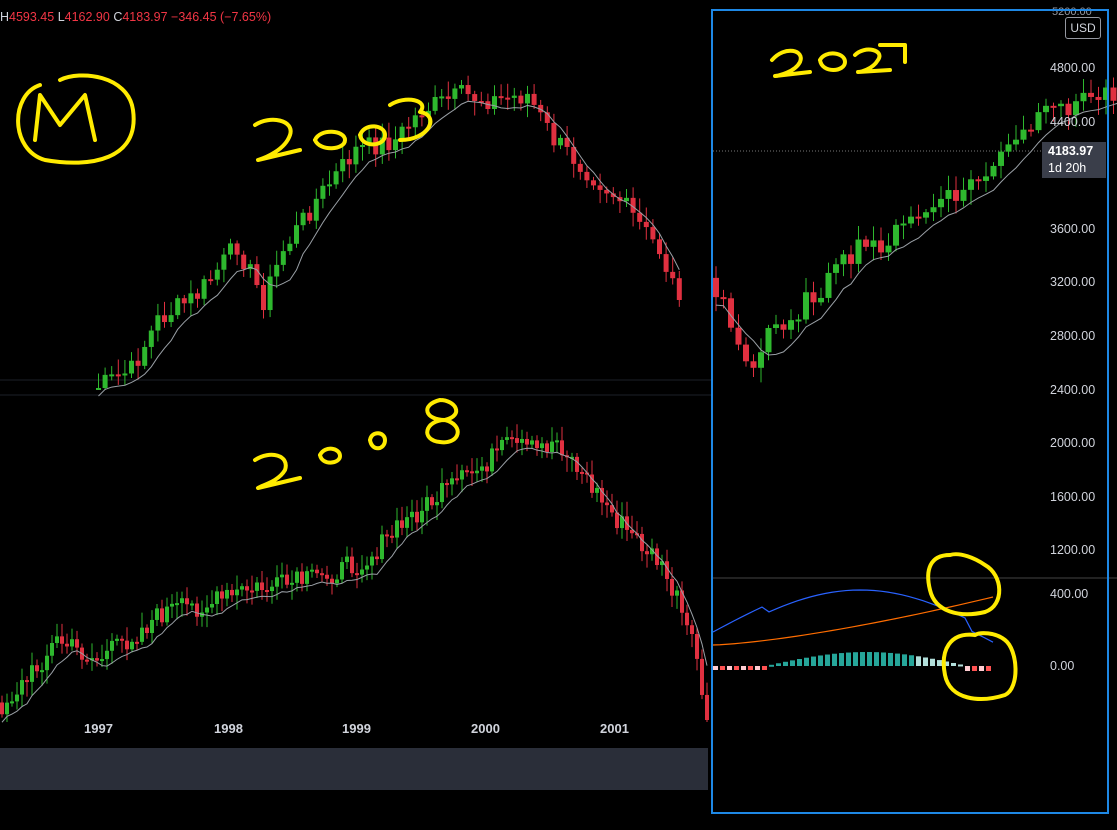  Describe the element at coordinates (1073, 443) in the screenshot. I see `price-axis-label: 2000.00` at that location.